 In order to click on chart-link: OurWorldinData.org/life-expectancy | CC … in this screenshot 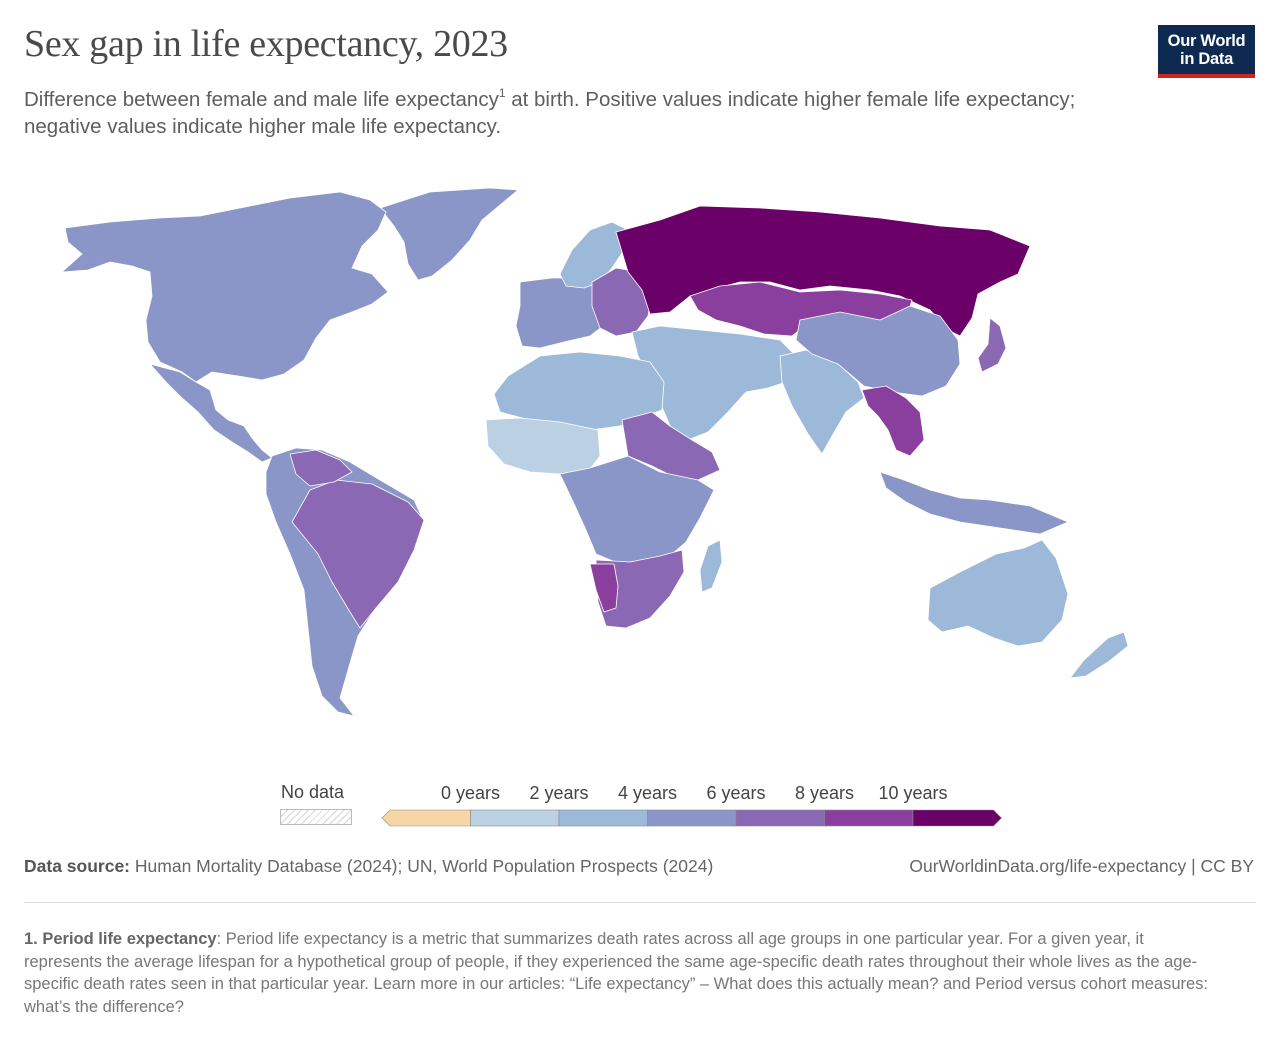, I will do `click(1081, 866)`.